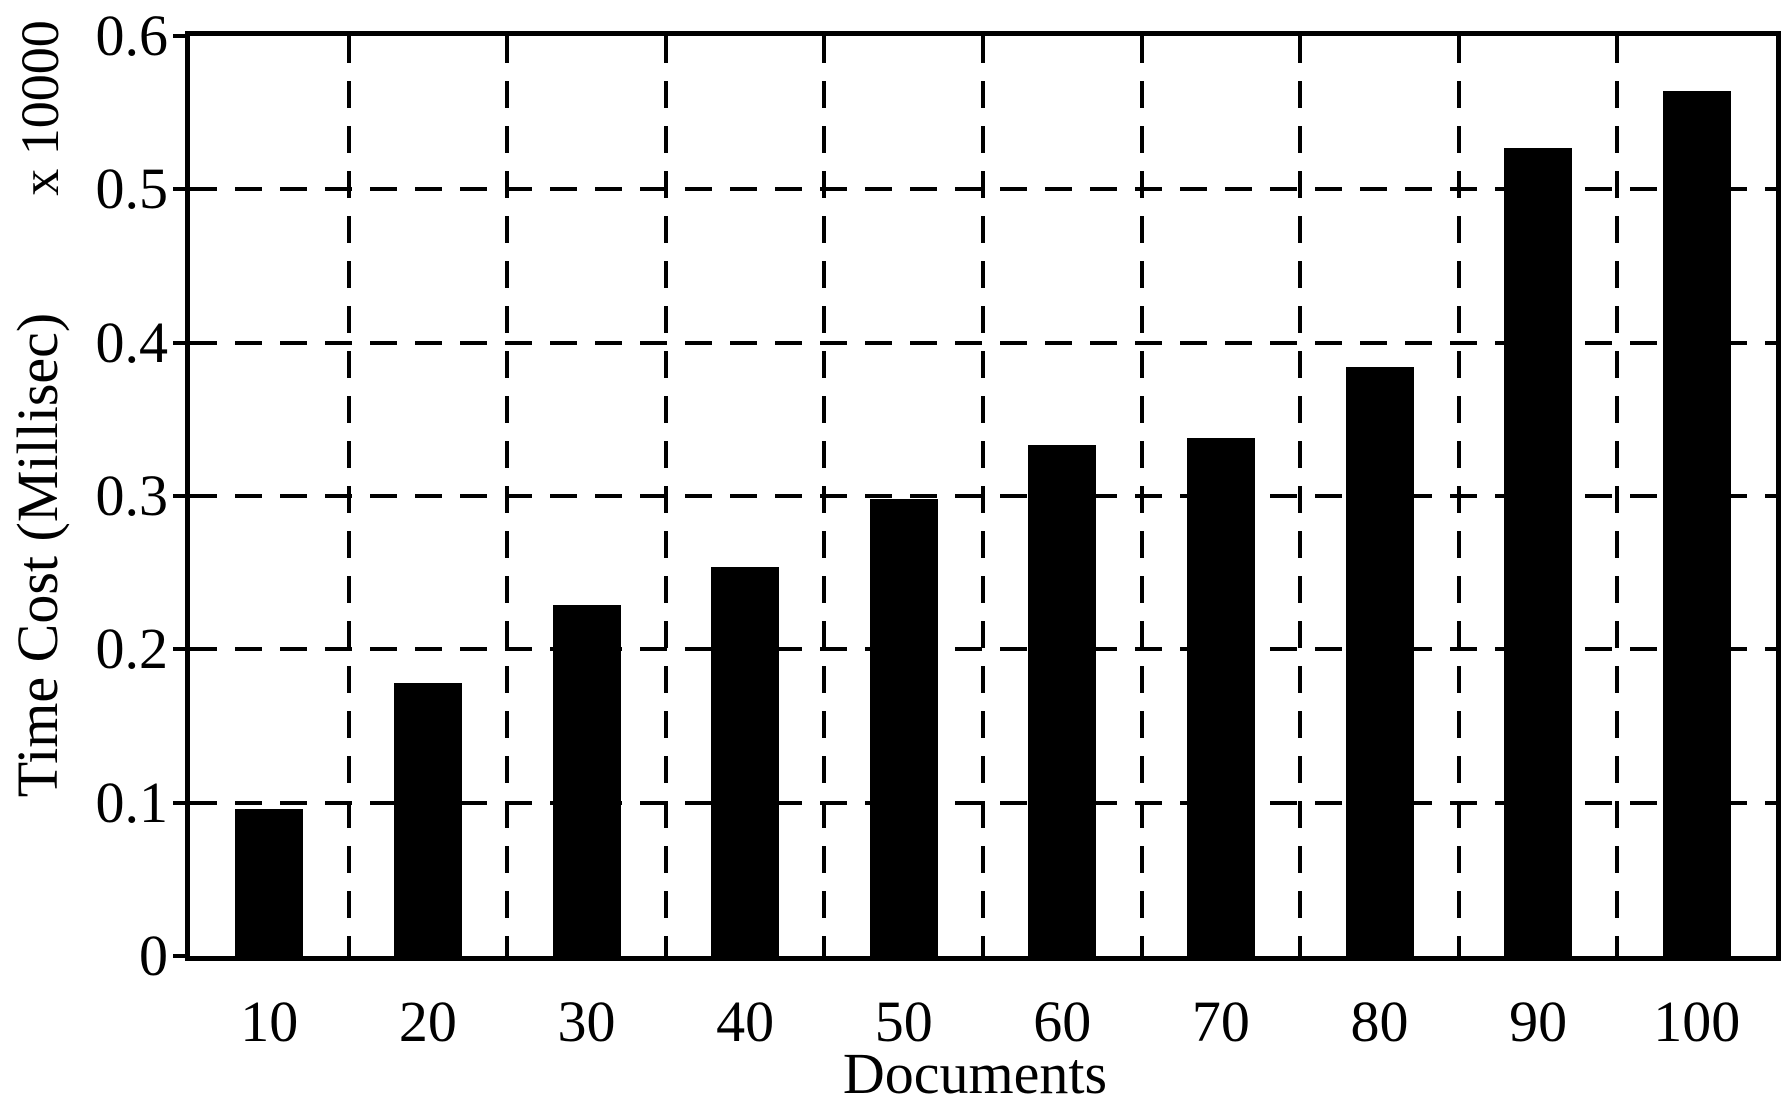  I want to click on y-tick-label: 0.5, so click(132, 189).